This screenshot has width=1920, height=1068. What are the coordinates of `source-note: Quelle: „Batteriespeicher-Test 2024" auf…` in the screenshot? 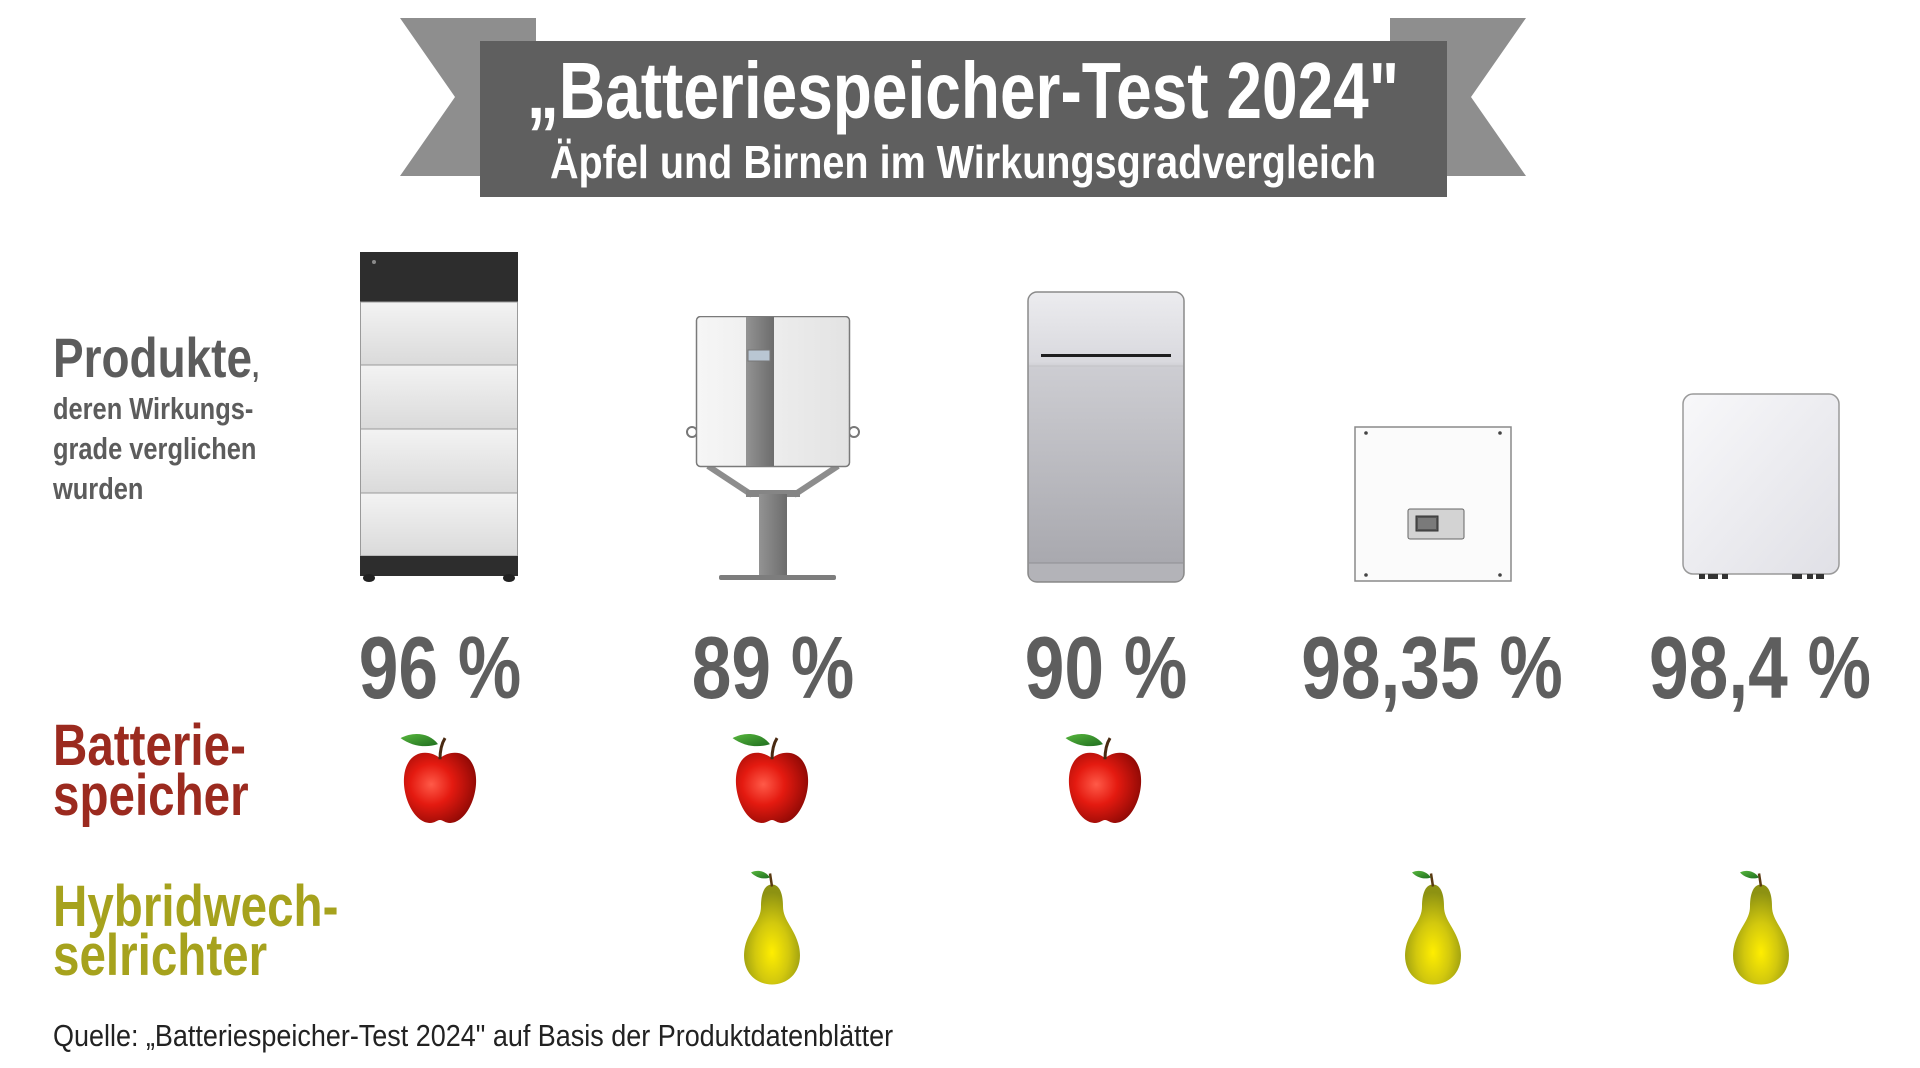 It's located at (473, 1035).